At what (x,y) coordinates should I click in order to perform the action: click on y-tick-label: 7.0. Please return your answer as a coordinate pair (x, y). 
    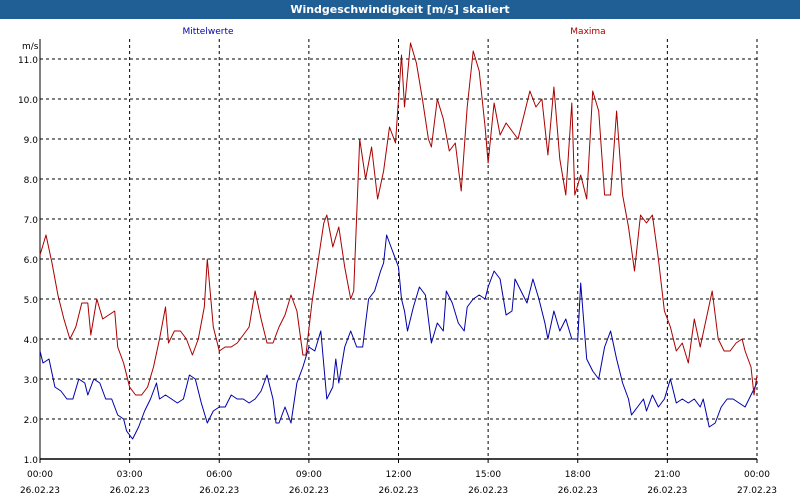
    Looking at the image, I should click on (31, 221).